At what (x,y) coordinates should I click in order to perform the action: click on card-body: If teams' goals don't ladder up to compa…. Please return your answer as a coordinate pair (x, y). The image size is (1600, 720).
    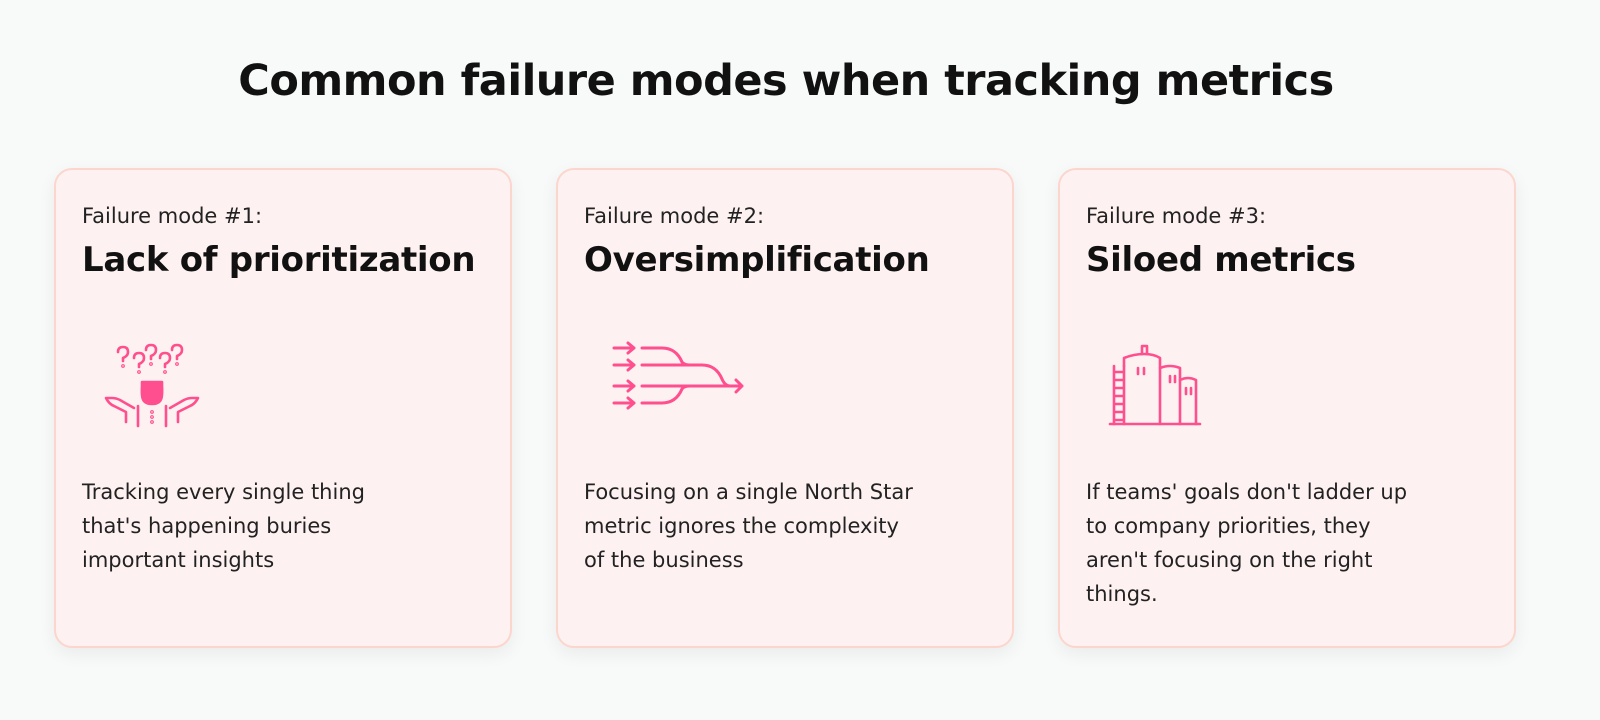
    Looking at the image, I should click on (1247, 543).